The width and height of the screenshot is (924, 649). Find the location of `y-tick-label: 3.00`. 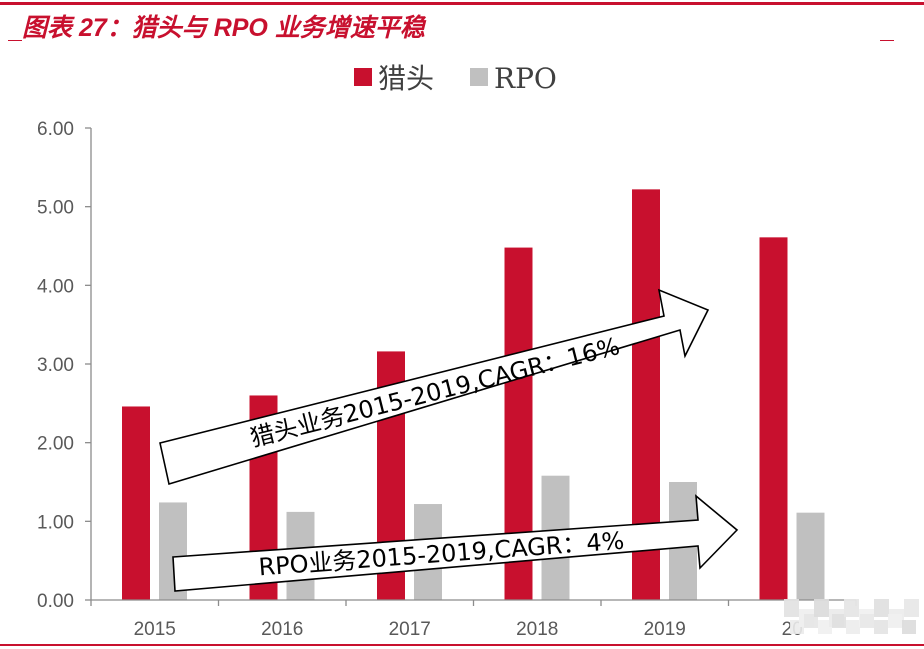

y-tick-label: 3.00 is located at coordinates (55, 365).